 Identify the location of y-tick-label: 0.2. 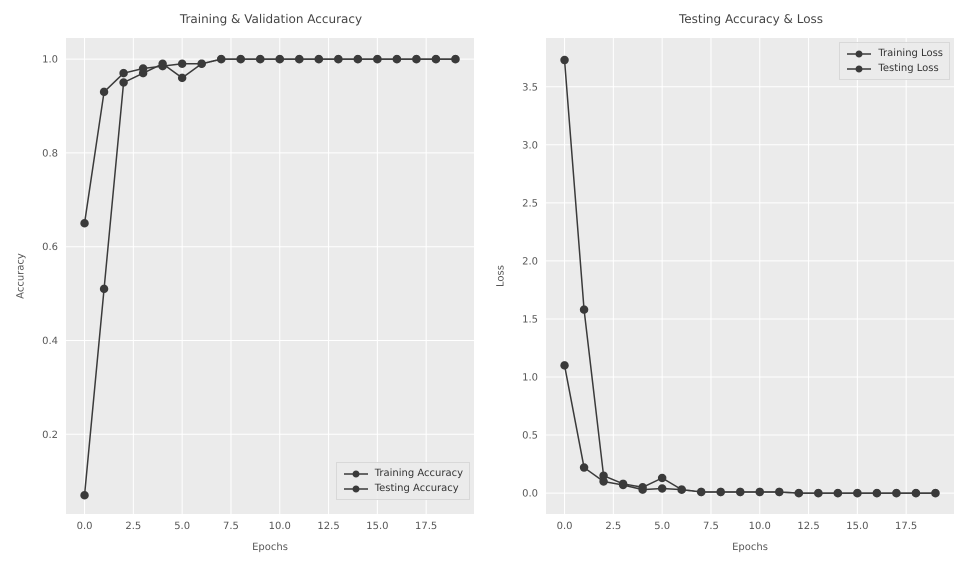
(50, 435).